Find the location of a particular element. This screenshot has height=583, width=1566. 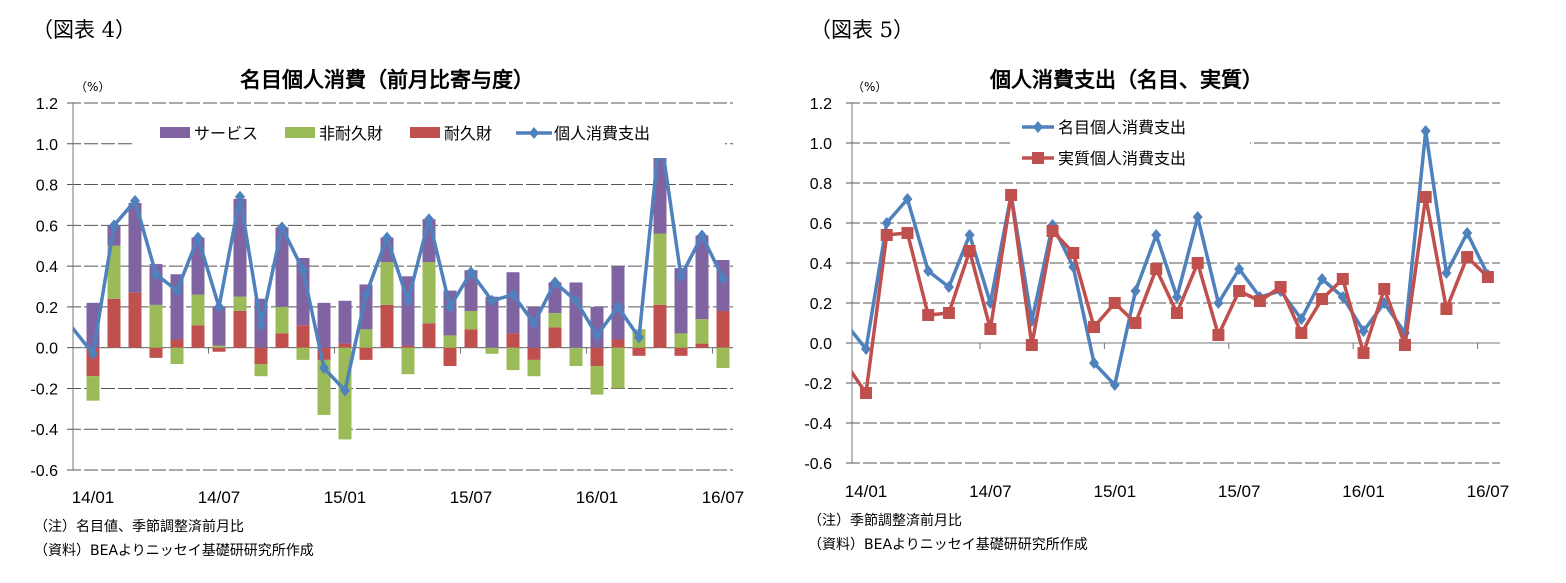

point-15/07 is located at coordinates (1239, 269).